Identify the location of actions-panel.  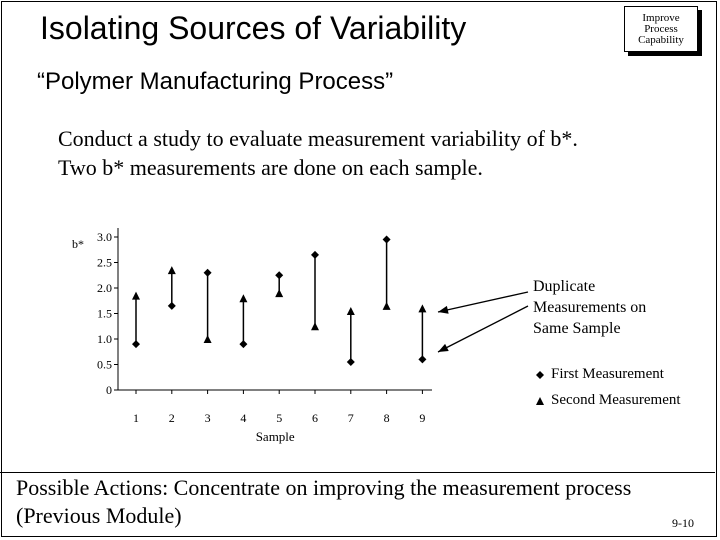
(357, 505).